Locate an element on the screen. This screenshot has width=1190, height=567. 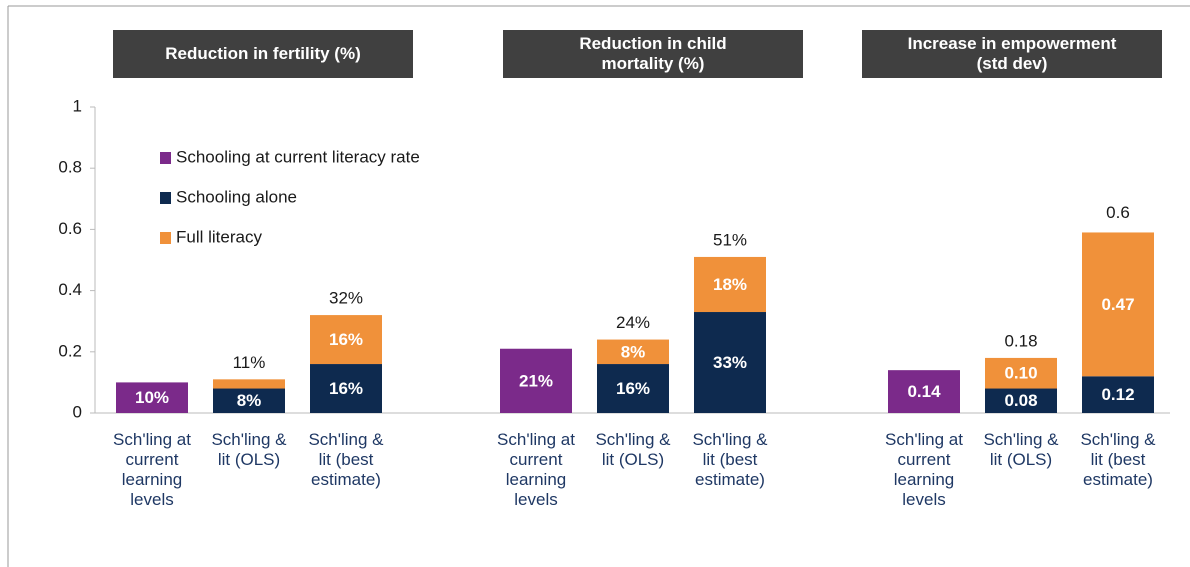
data-label: 0.10 is located at coordinates (1020, 373).